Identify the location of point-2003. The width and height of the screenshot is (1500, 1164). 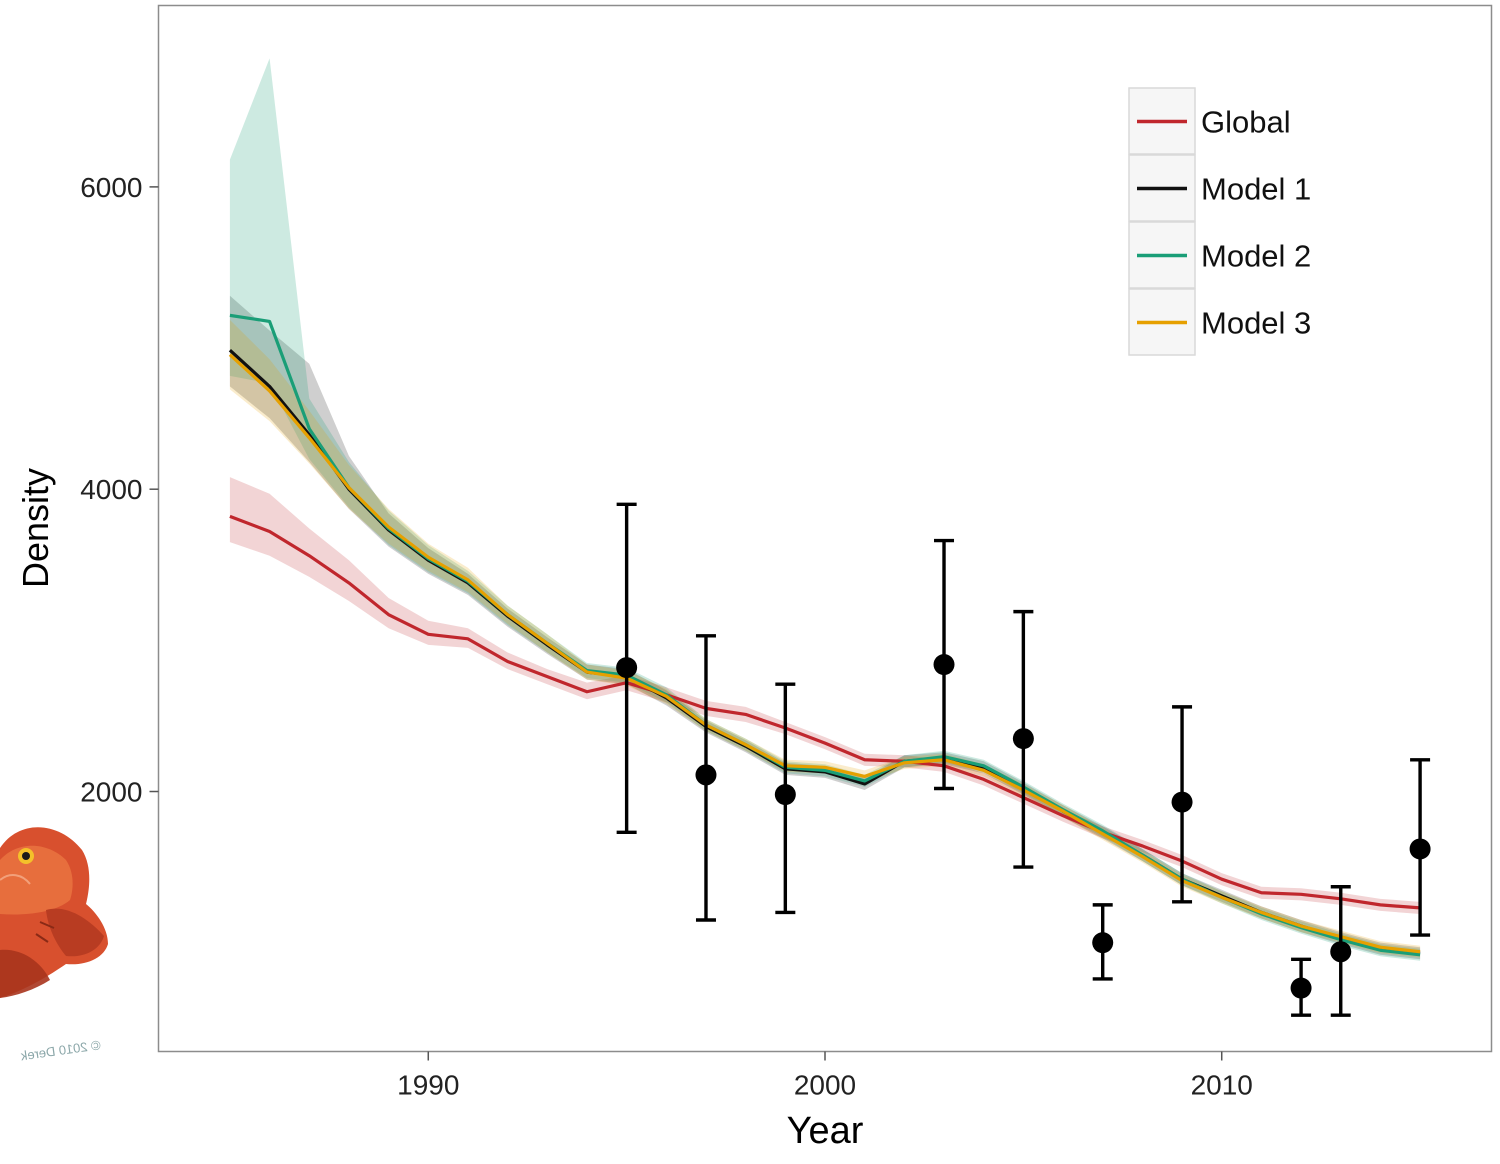
(944, 665).